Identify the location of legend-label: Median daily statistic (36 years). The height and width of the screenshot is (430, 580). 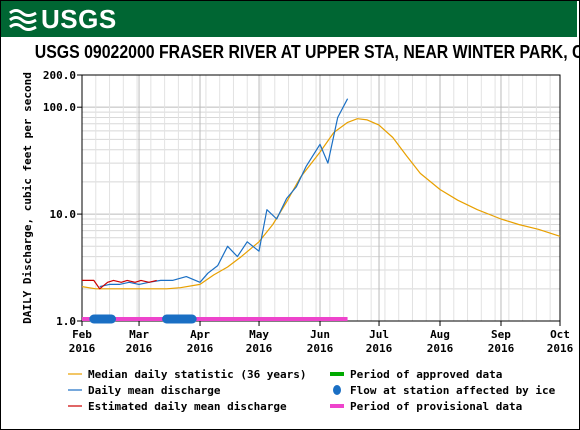
(197, 374).